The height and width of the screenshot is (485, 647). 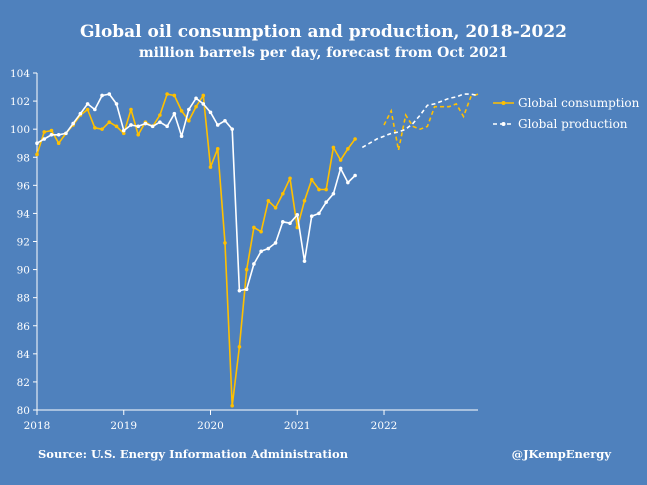 What do you see at coordinates (123, 426) in the screenshot?
I see `x-tick-label: 2019` at bounding box center [123, 426].